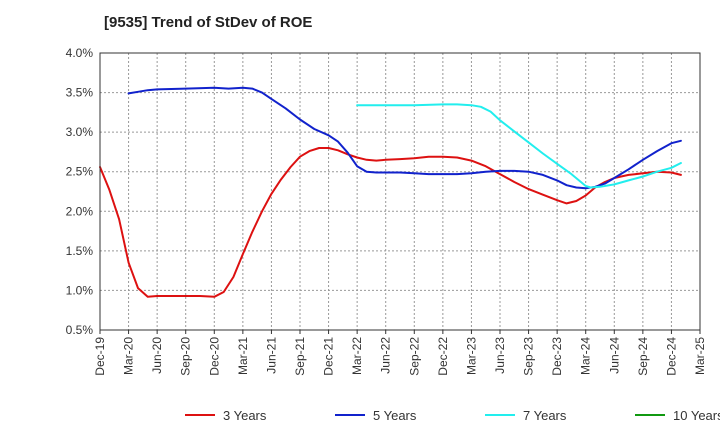  Describe the element at coordinates (80, 330) in the screenshot. I see `y-tick-label: 0.5%` at that location.